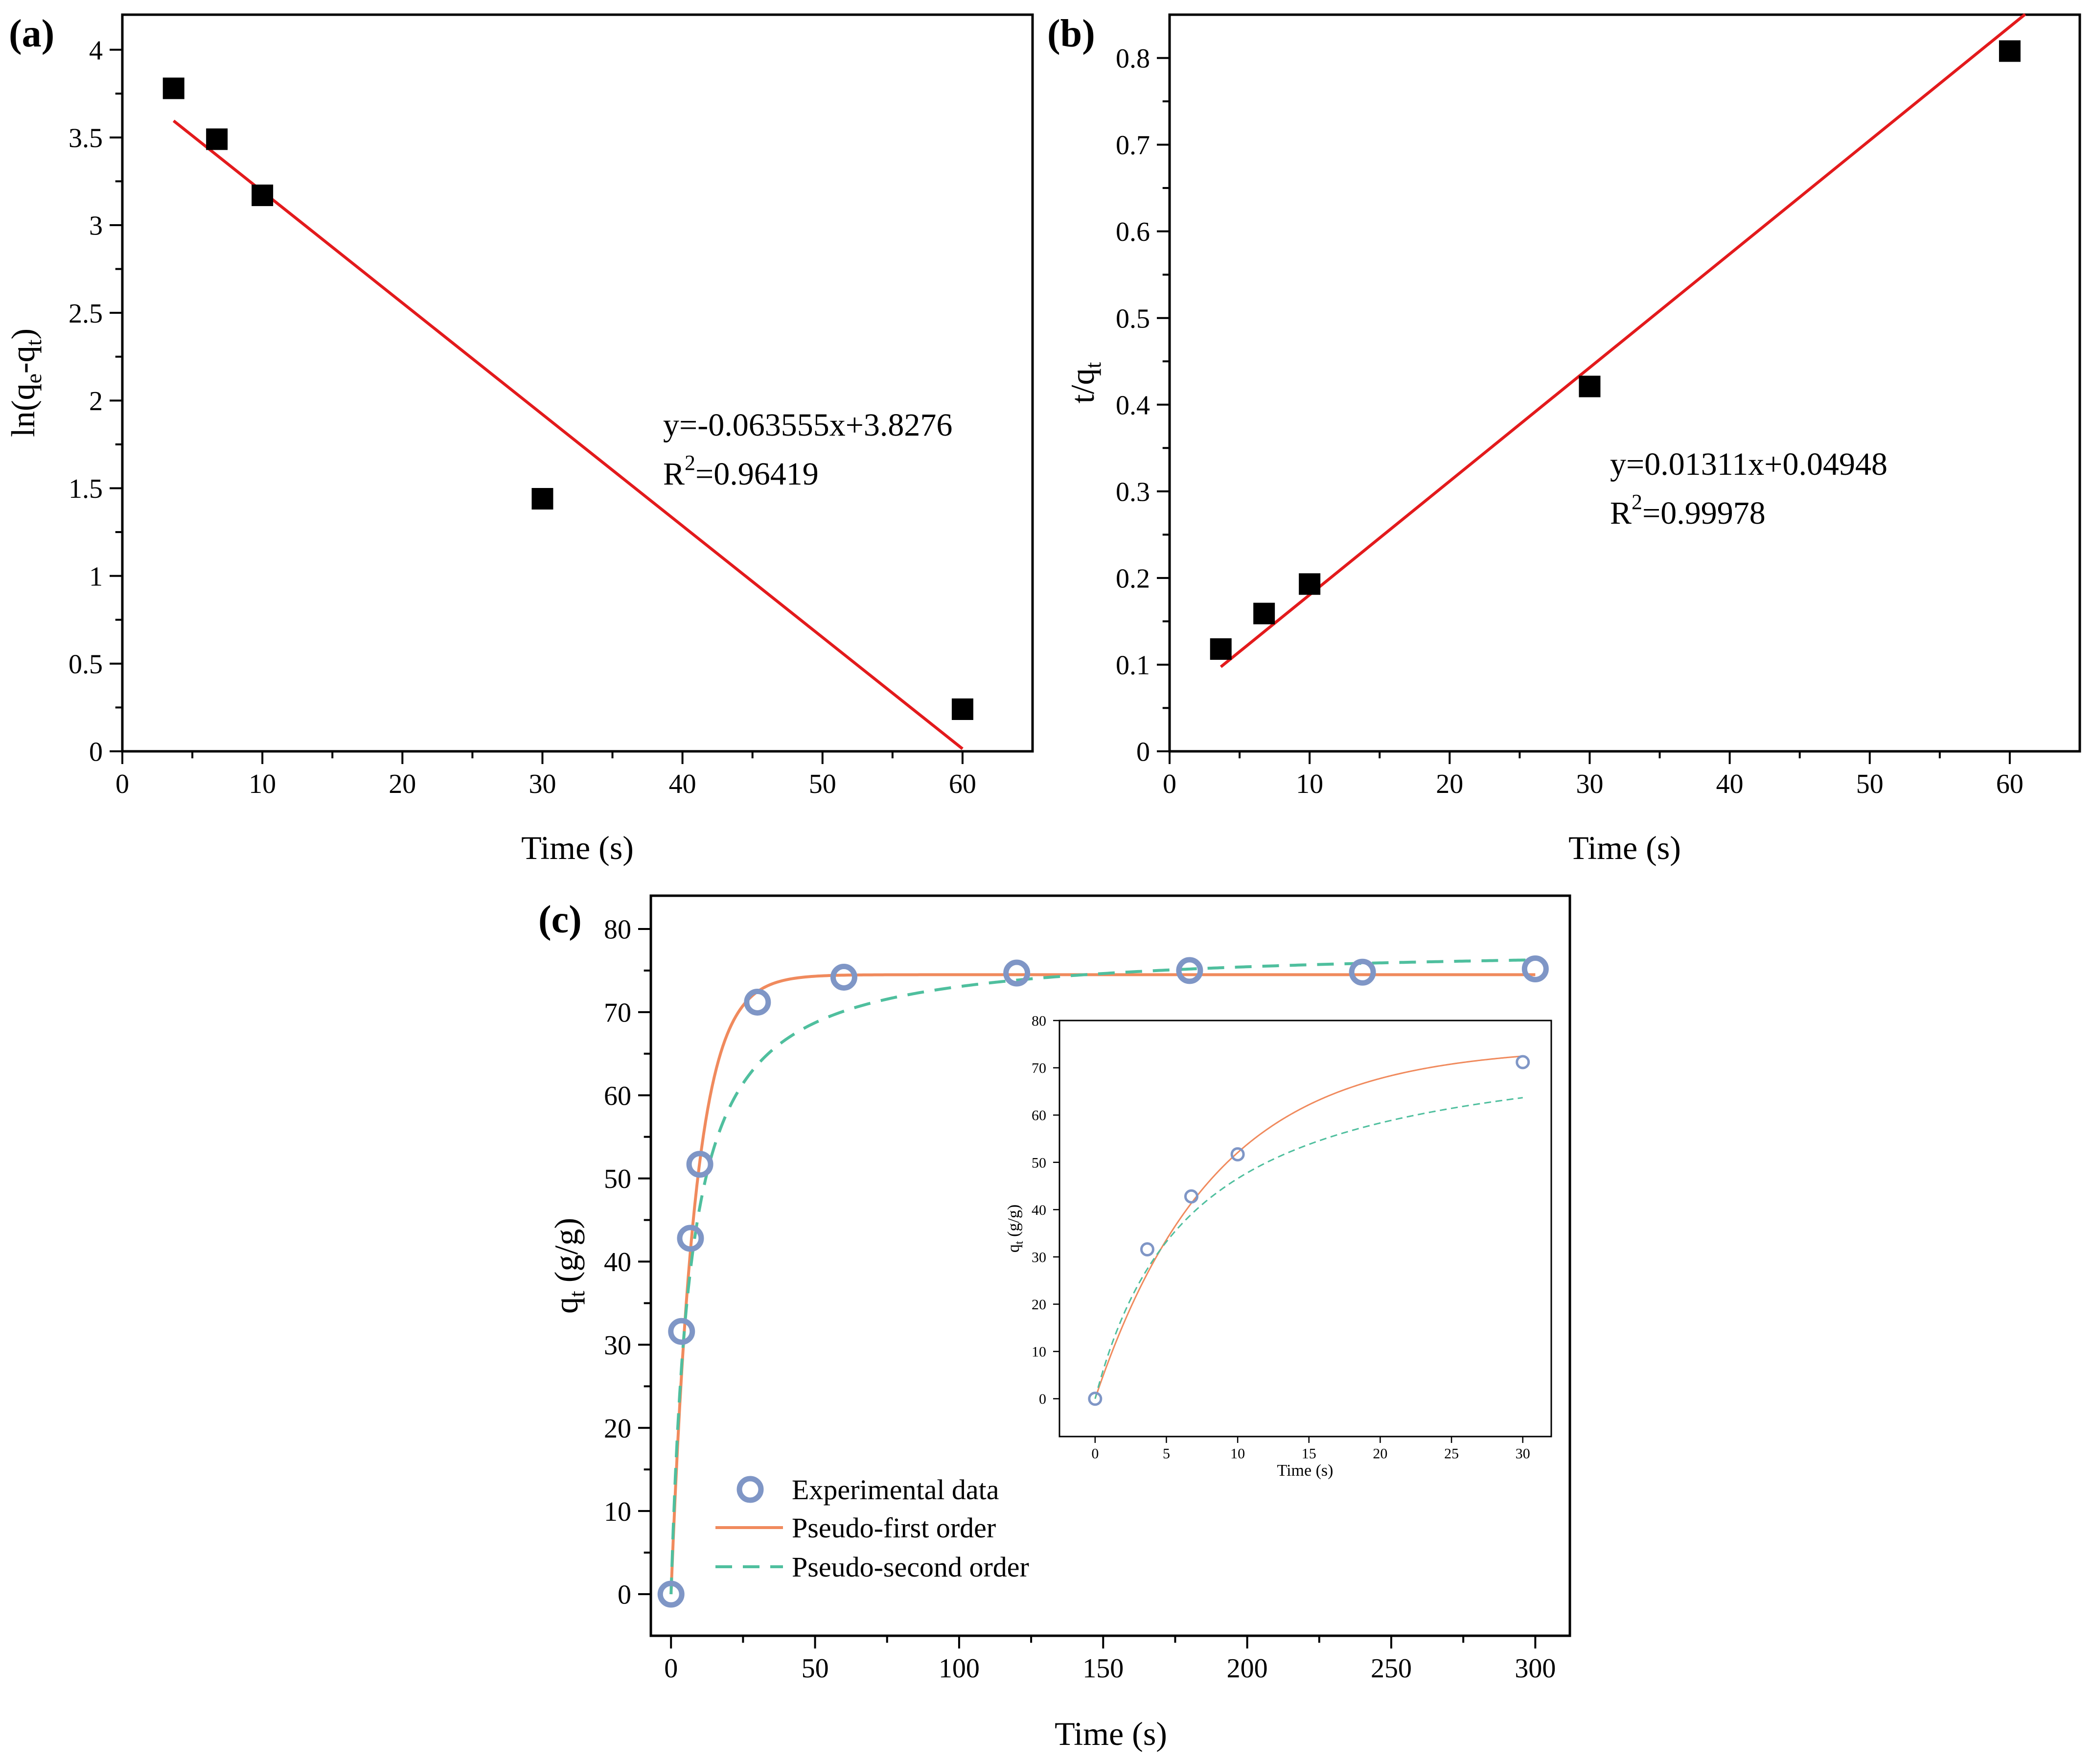  What do you see at coordinates (1616, 350) in the screenshot?
I see `panel-b-points` at bounding box center [1616, 350].